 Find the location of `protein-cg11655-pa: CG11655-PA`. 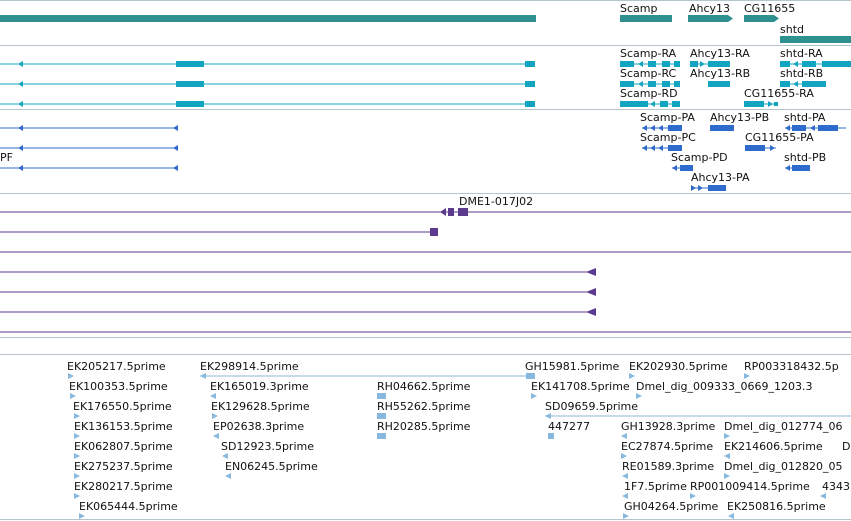

protein-cg11655-pa: CG11655-PA is located at coordinates (779, 141).